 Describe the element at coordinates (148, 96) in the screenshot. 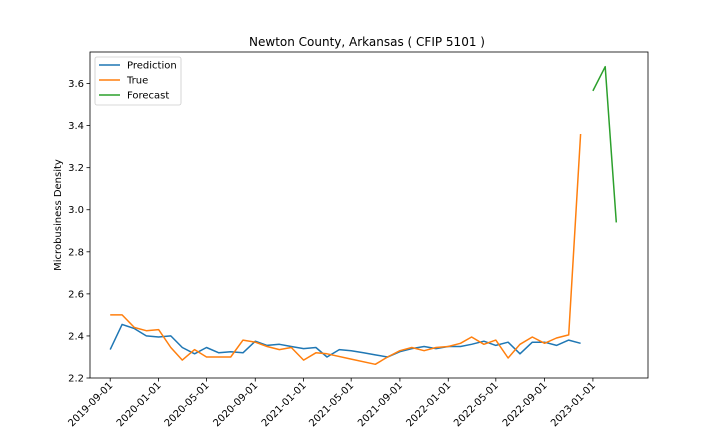

I see `legend-label-forecast: Forecast` at that location.